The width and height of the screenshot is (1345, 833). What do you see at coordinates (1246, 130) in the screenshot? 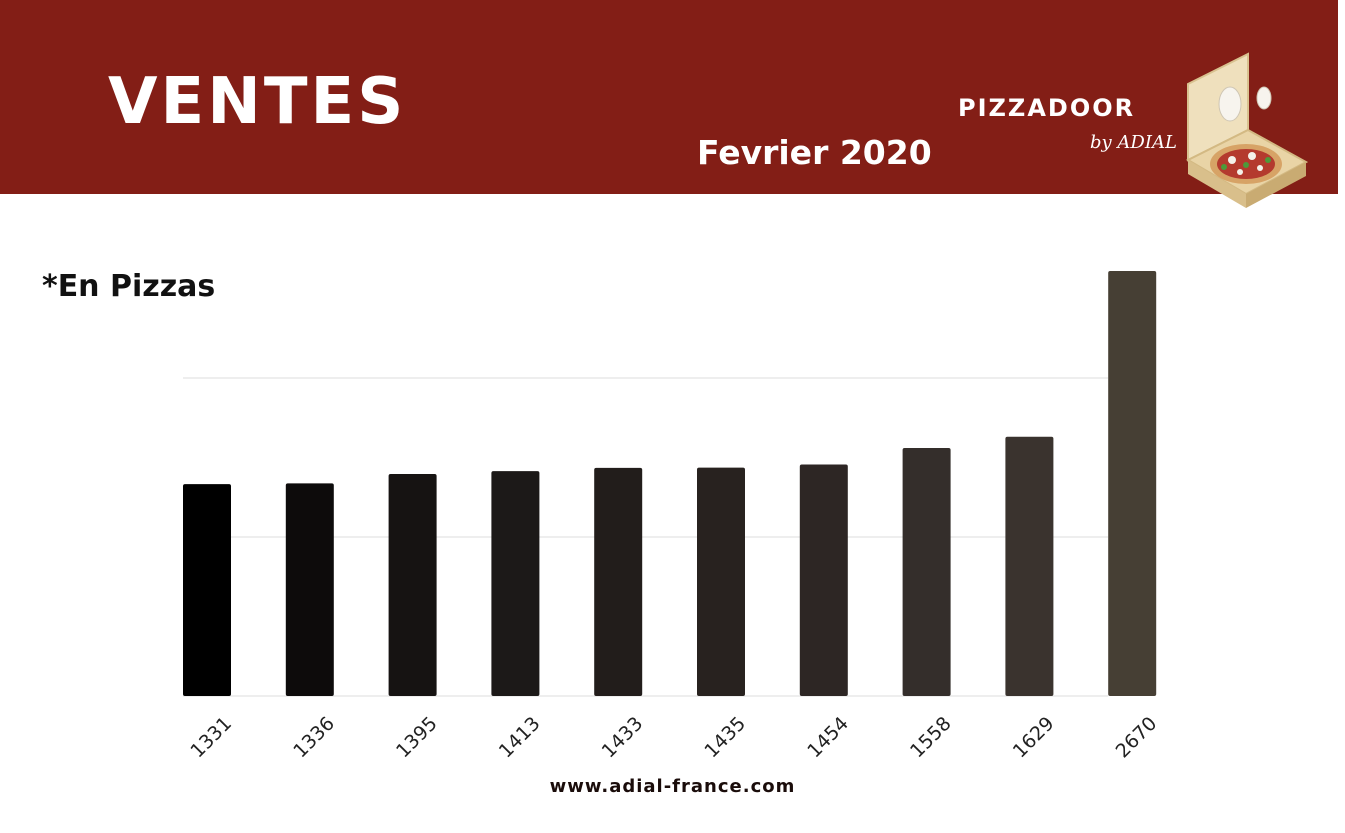
I see `pizza-box-icon` at bounding box center [1246, 130].